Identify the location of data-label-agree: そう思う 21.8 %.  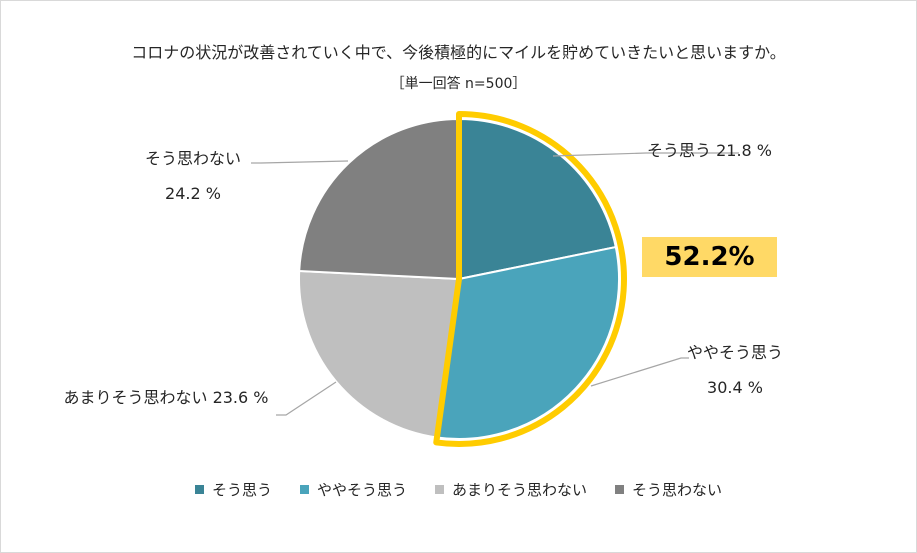
(709, 150).